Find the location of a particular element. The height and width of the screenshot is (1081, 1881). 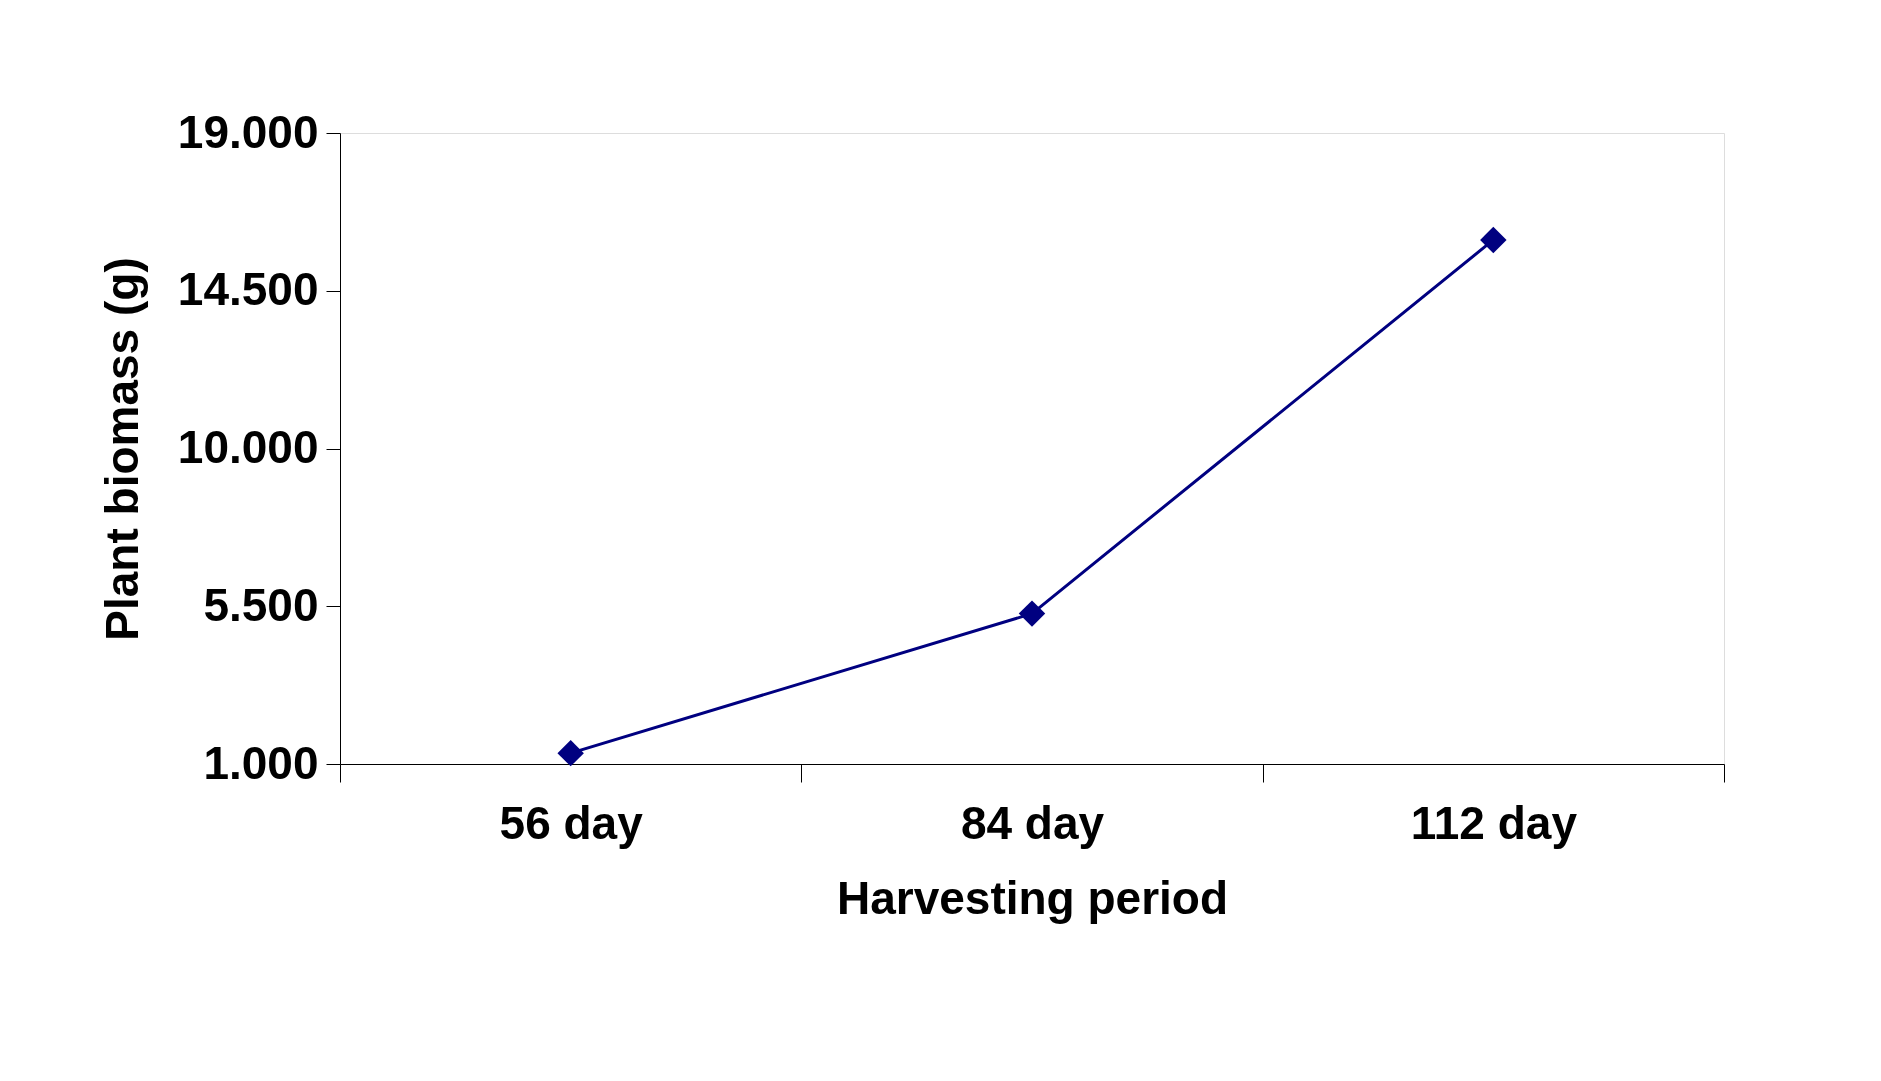

y-tick-label: 5.500 is located at coordinates (261, 604).